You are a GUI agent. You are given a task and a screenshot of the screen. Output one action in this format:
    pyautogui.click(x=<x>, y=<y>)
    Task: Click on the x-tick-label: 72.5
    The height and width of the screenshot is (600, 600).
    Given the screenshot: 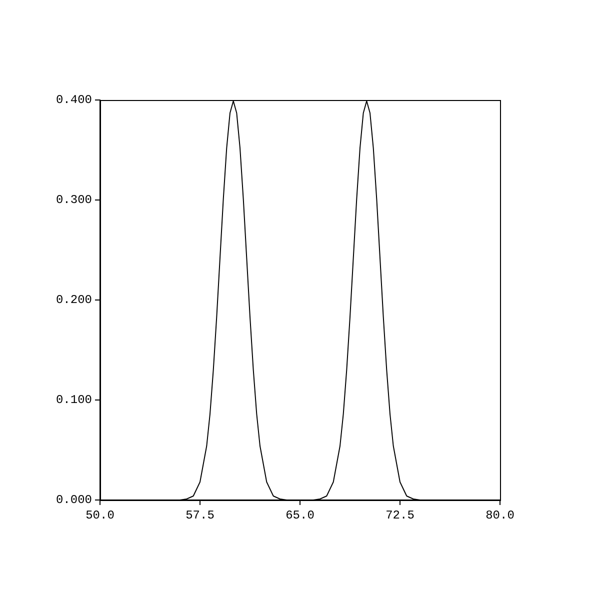 What is the action you would take?
    pyautogui.click(x=400, y=515)
    